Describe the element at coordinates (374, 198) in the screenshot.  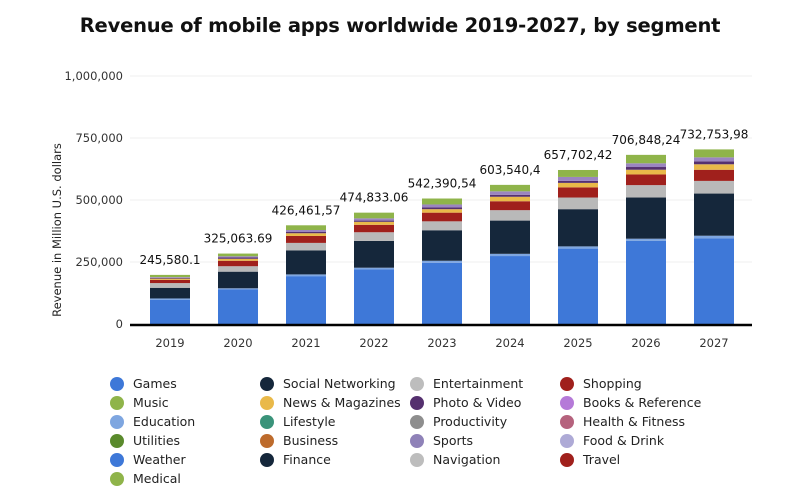
I see `total-value-label: 474,833.06` at that location.